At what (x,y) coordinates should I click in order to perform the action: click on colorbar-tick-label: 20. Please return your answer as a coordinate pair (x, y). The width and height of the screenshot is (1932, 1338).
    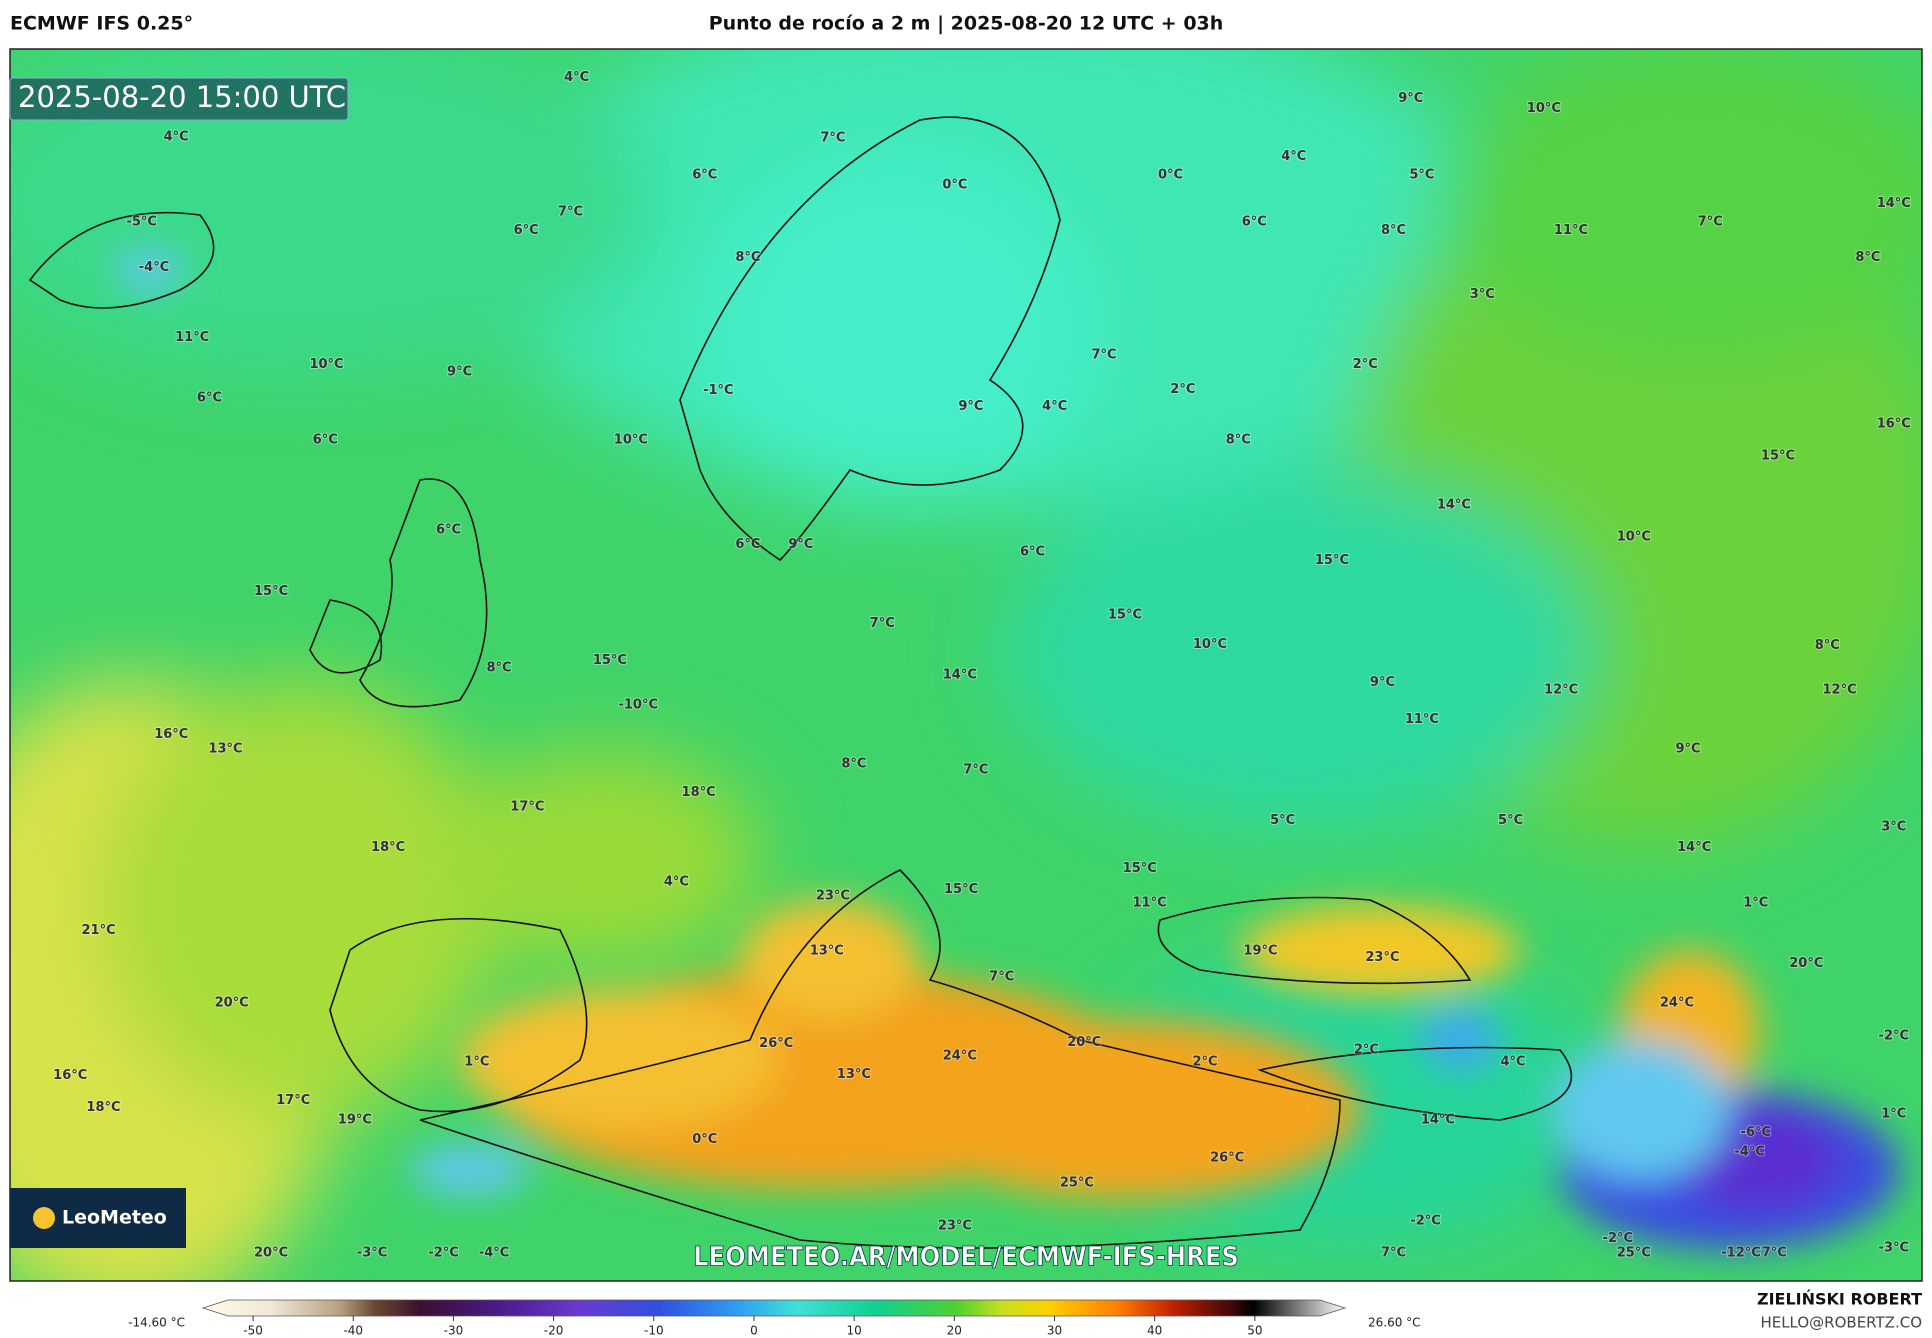
    Looking at the image, I should click on (954, 1331).